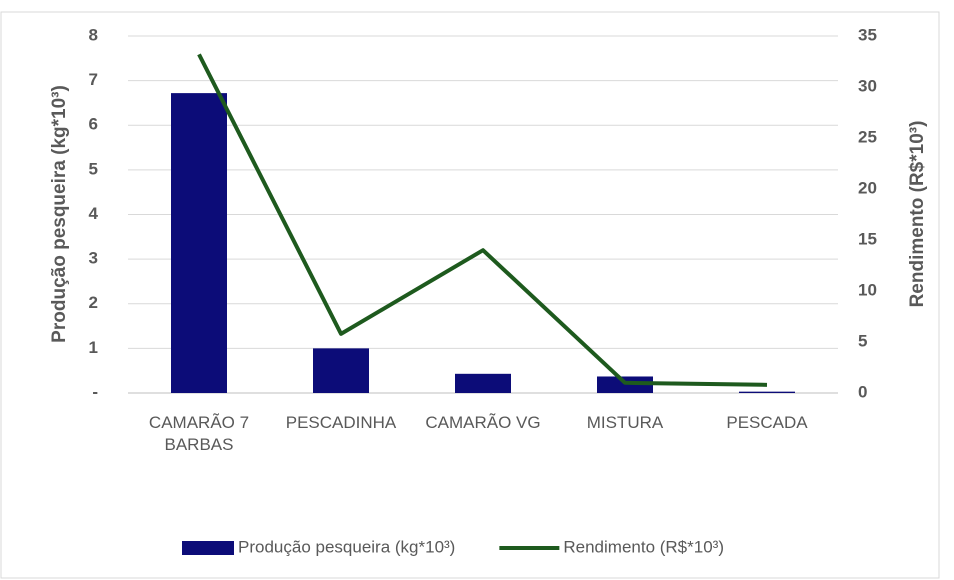 This screenshot has height=580, width=954. What do you see at coordinates (867, 289) in the screenshot?
I see `y2-tick-label: 10` at bounding box center [867, 289].